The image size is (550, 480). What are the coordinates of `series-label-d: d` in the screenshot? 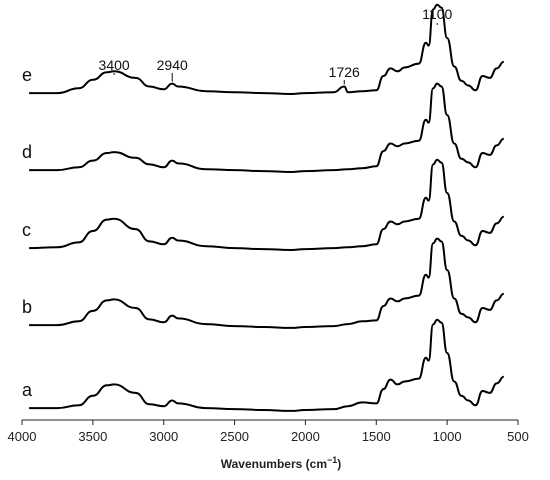 It's located at (27, 152).